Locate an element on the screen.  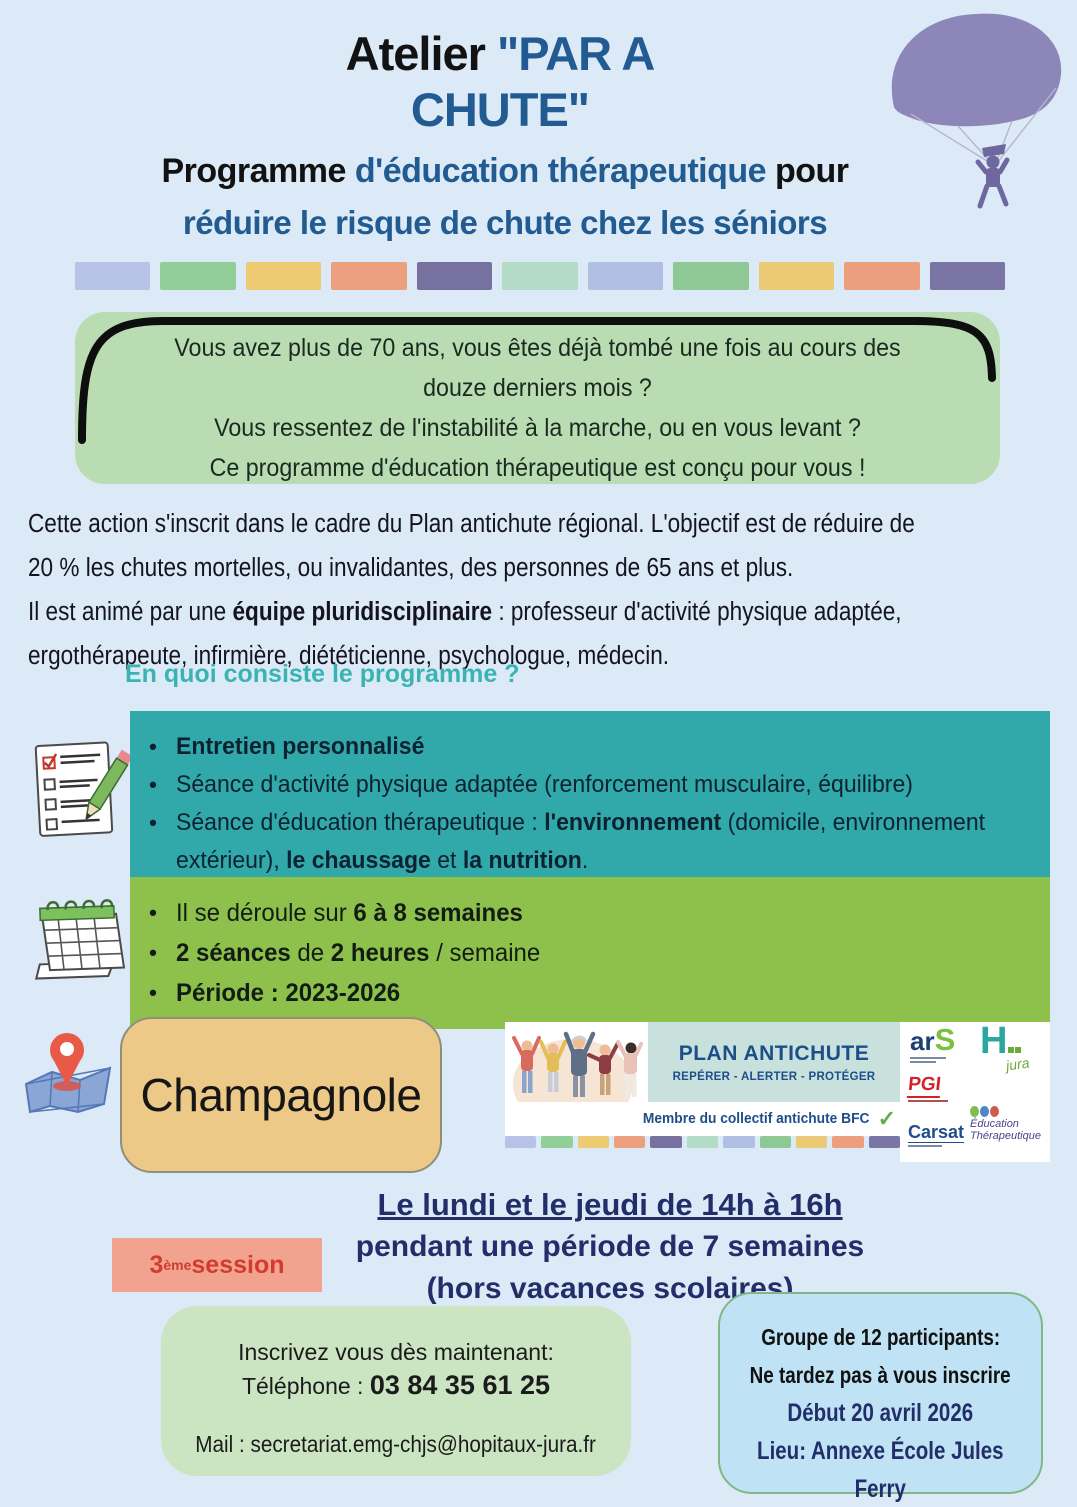
phone-number: 03 84 35 61 25 is located at coordinates (460, 1385).